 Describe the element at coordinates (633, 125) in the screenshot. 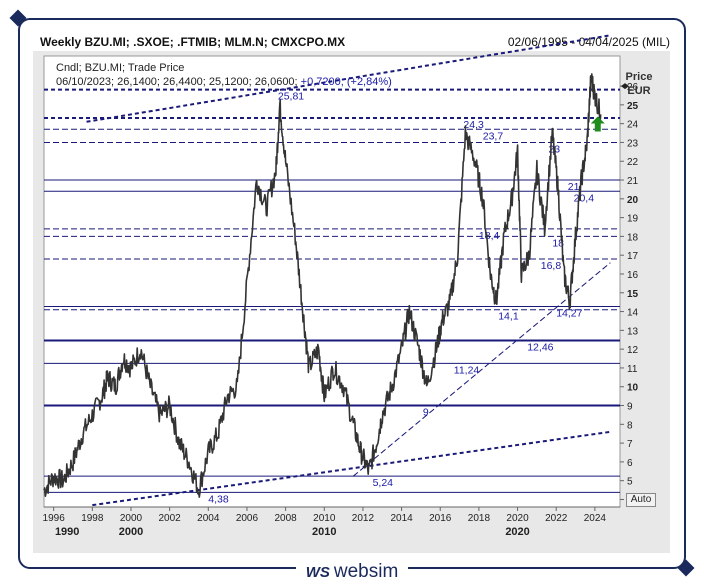

I see `y-tick-label: 24` at that location.